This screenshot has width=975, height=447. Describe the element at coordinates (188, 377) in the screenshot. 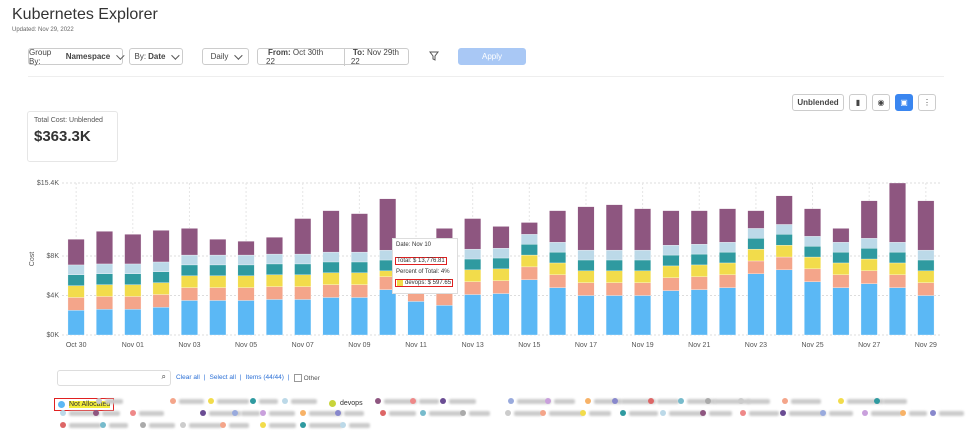

I see `clear-all: Clear all` at that location.